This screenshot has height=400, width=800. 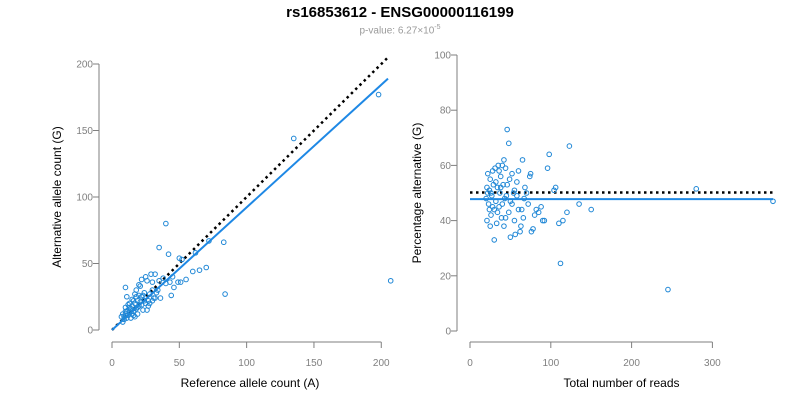 What do you see at coordinates (314, 363) in the screenshot?
I see `x-tick-label: 150` at bounding box center [314, 363].